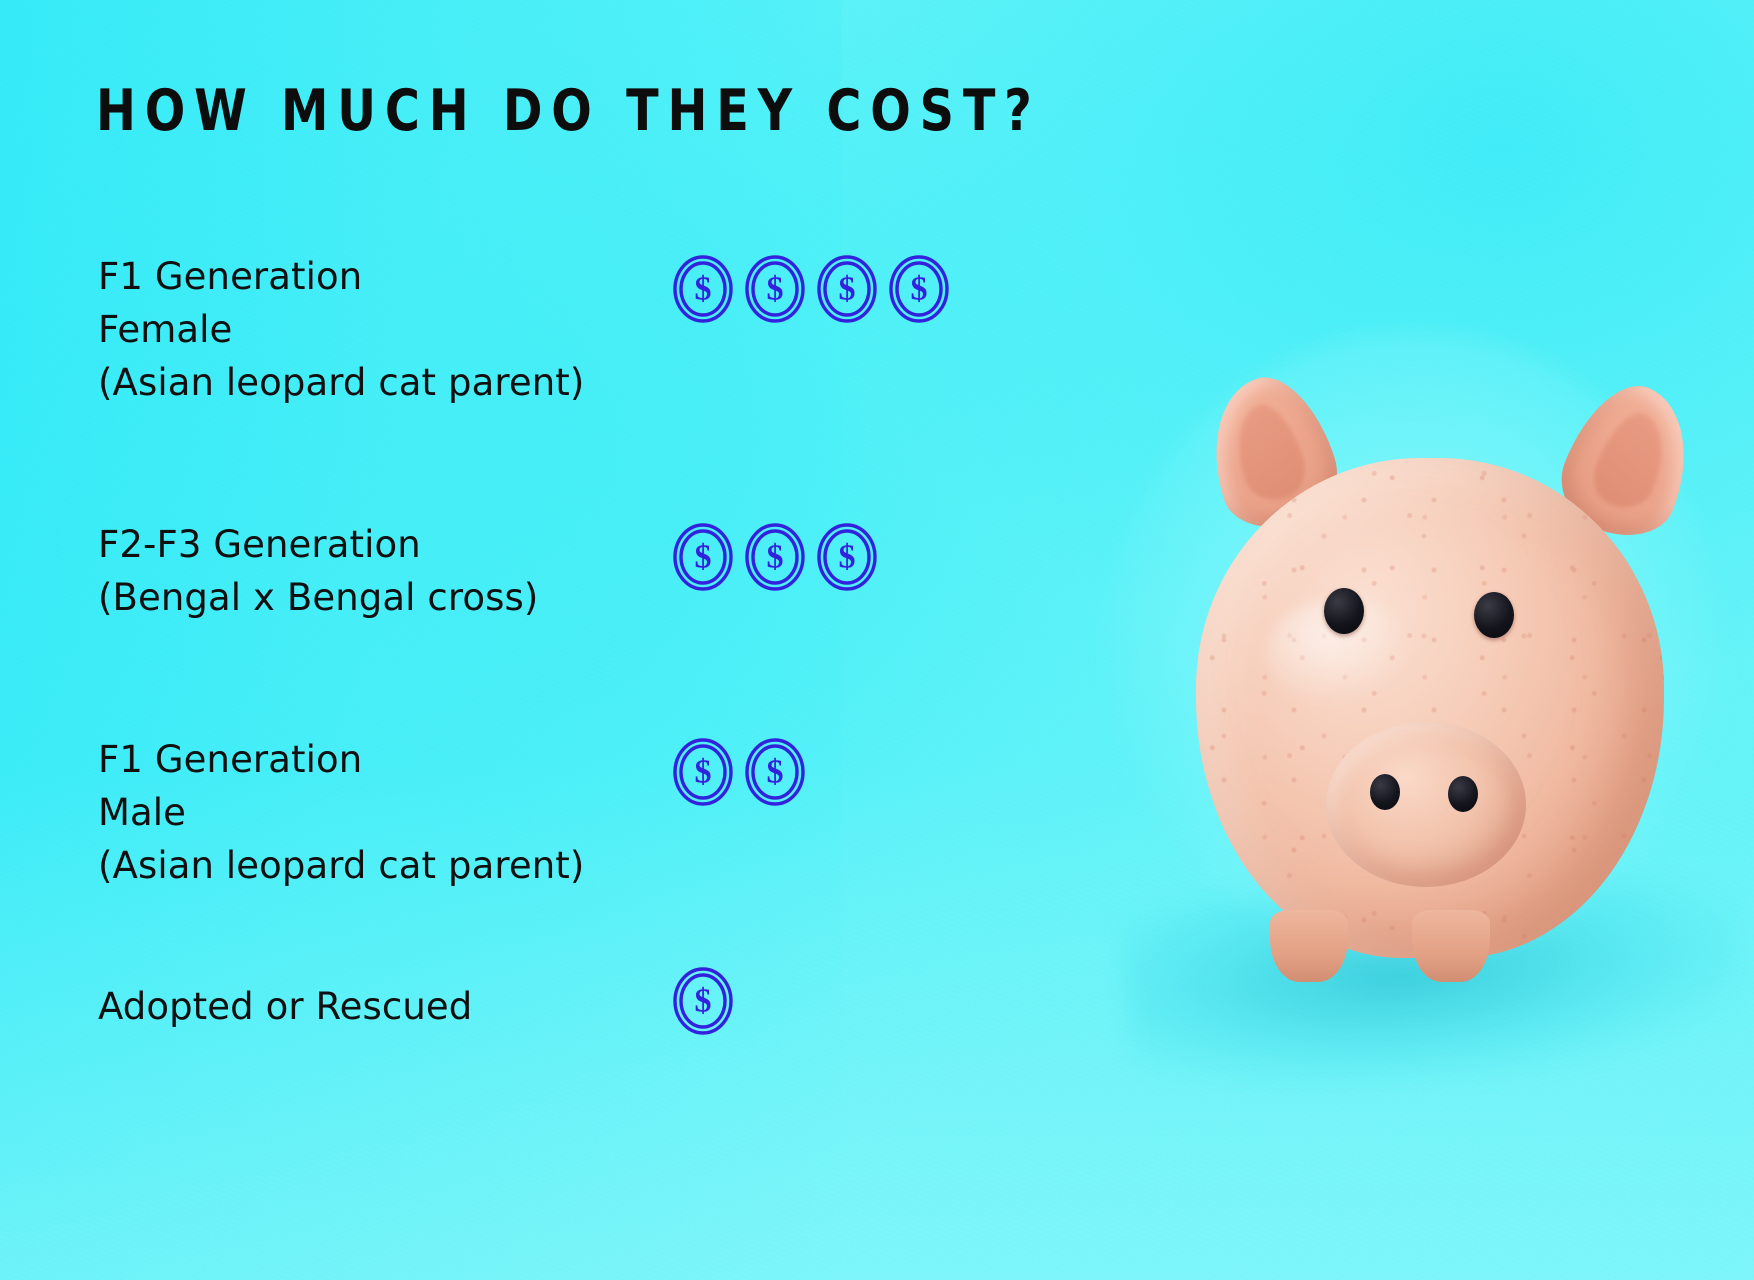  Describe the element at coordinates (285, 1006) in the screenshot. I see `cost-row-label: Adopted or Rescued` at that location.